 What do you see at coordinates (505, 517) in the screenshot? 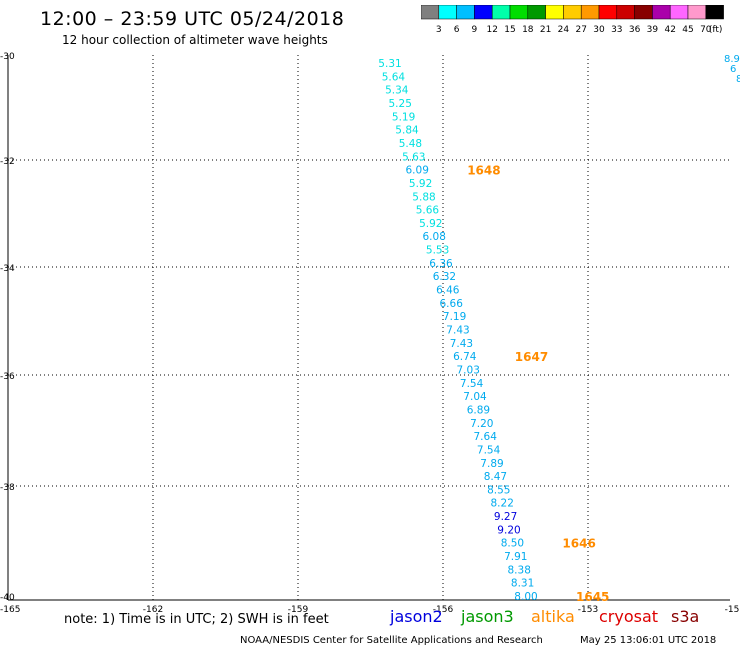
I see `wave-height-value: 9.27` at bounding box center [505, 517].